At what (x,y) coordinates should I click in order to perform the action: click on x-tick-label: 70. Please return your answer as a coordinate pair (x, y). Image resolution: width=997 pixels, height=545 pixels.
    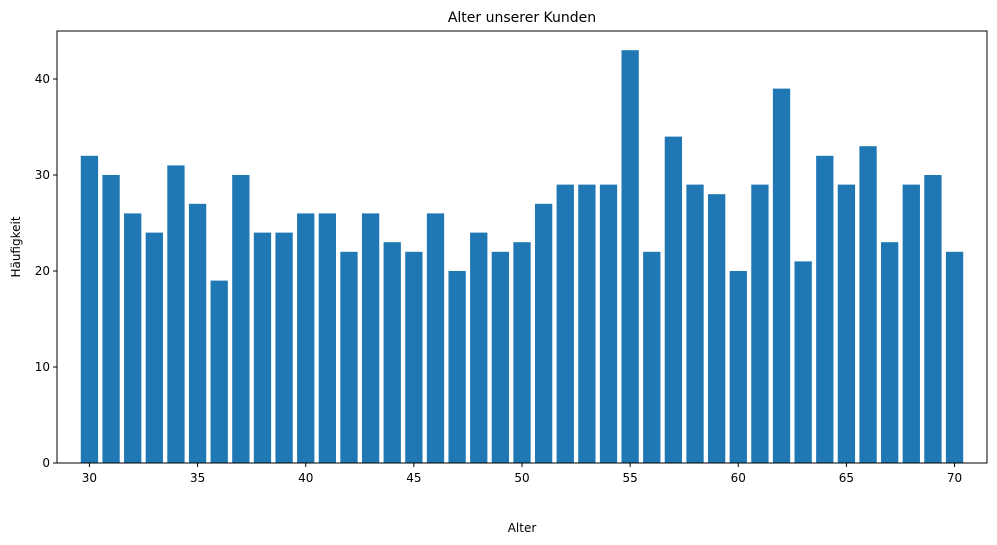
    Looking at the image, I should click on (954, 478).